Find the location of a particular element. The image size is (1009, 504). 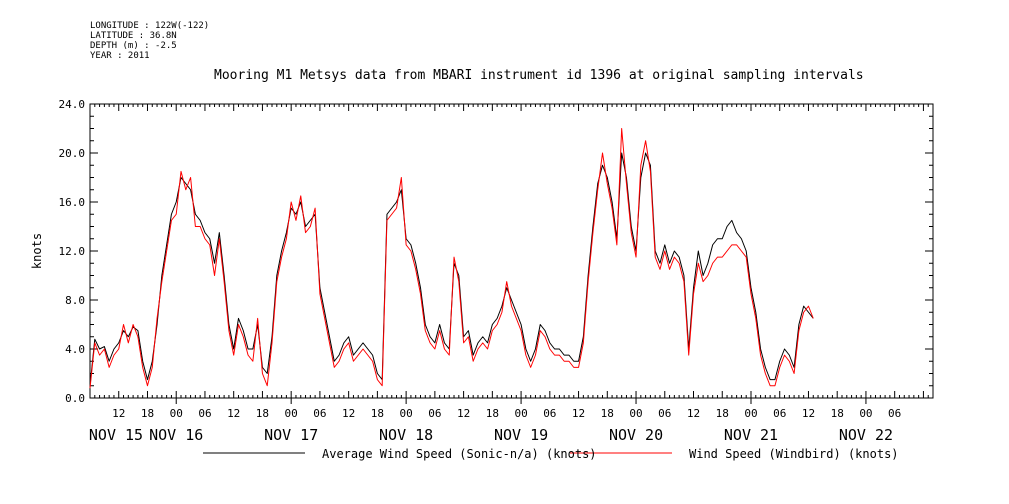

date-label: NOV 21 is located at coordinates (751, 435).